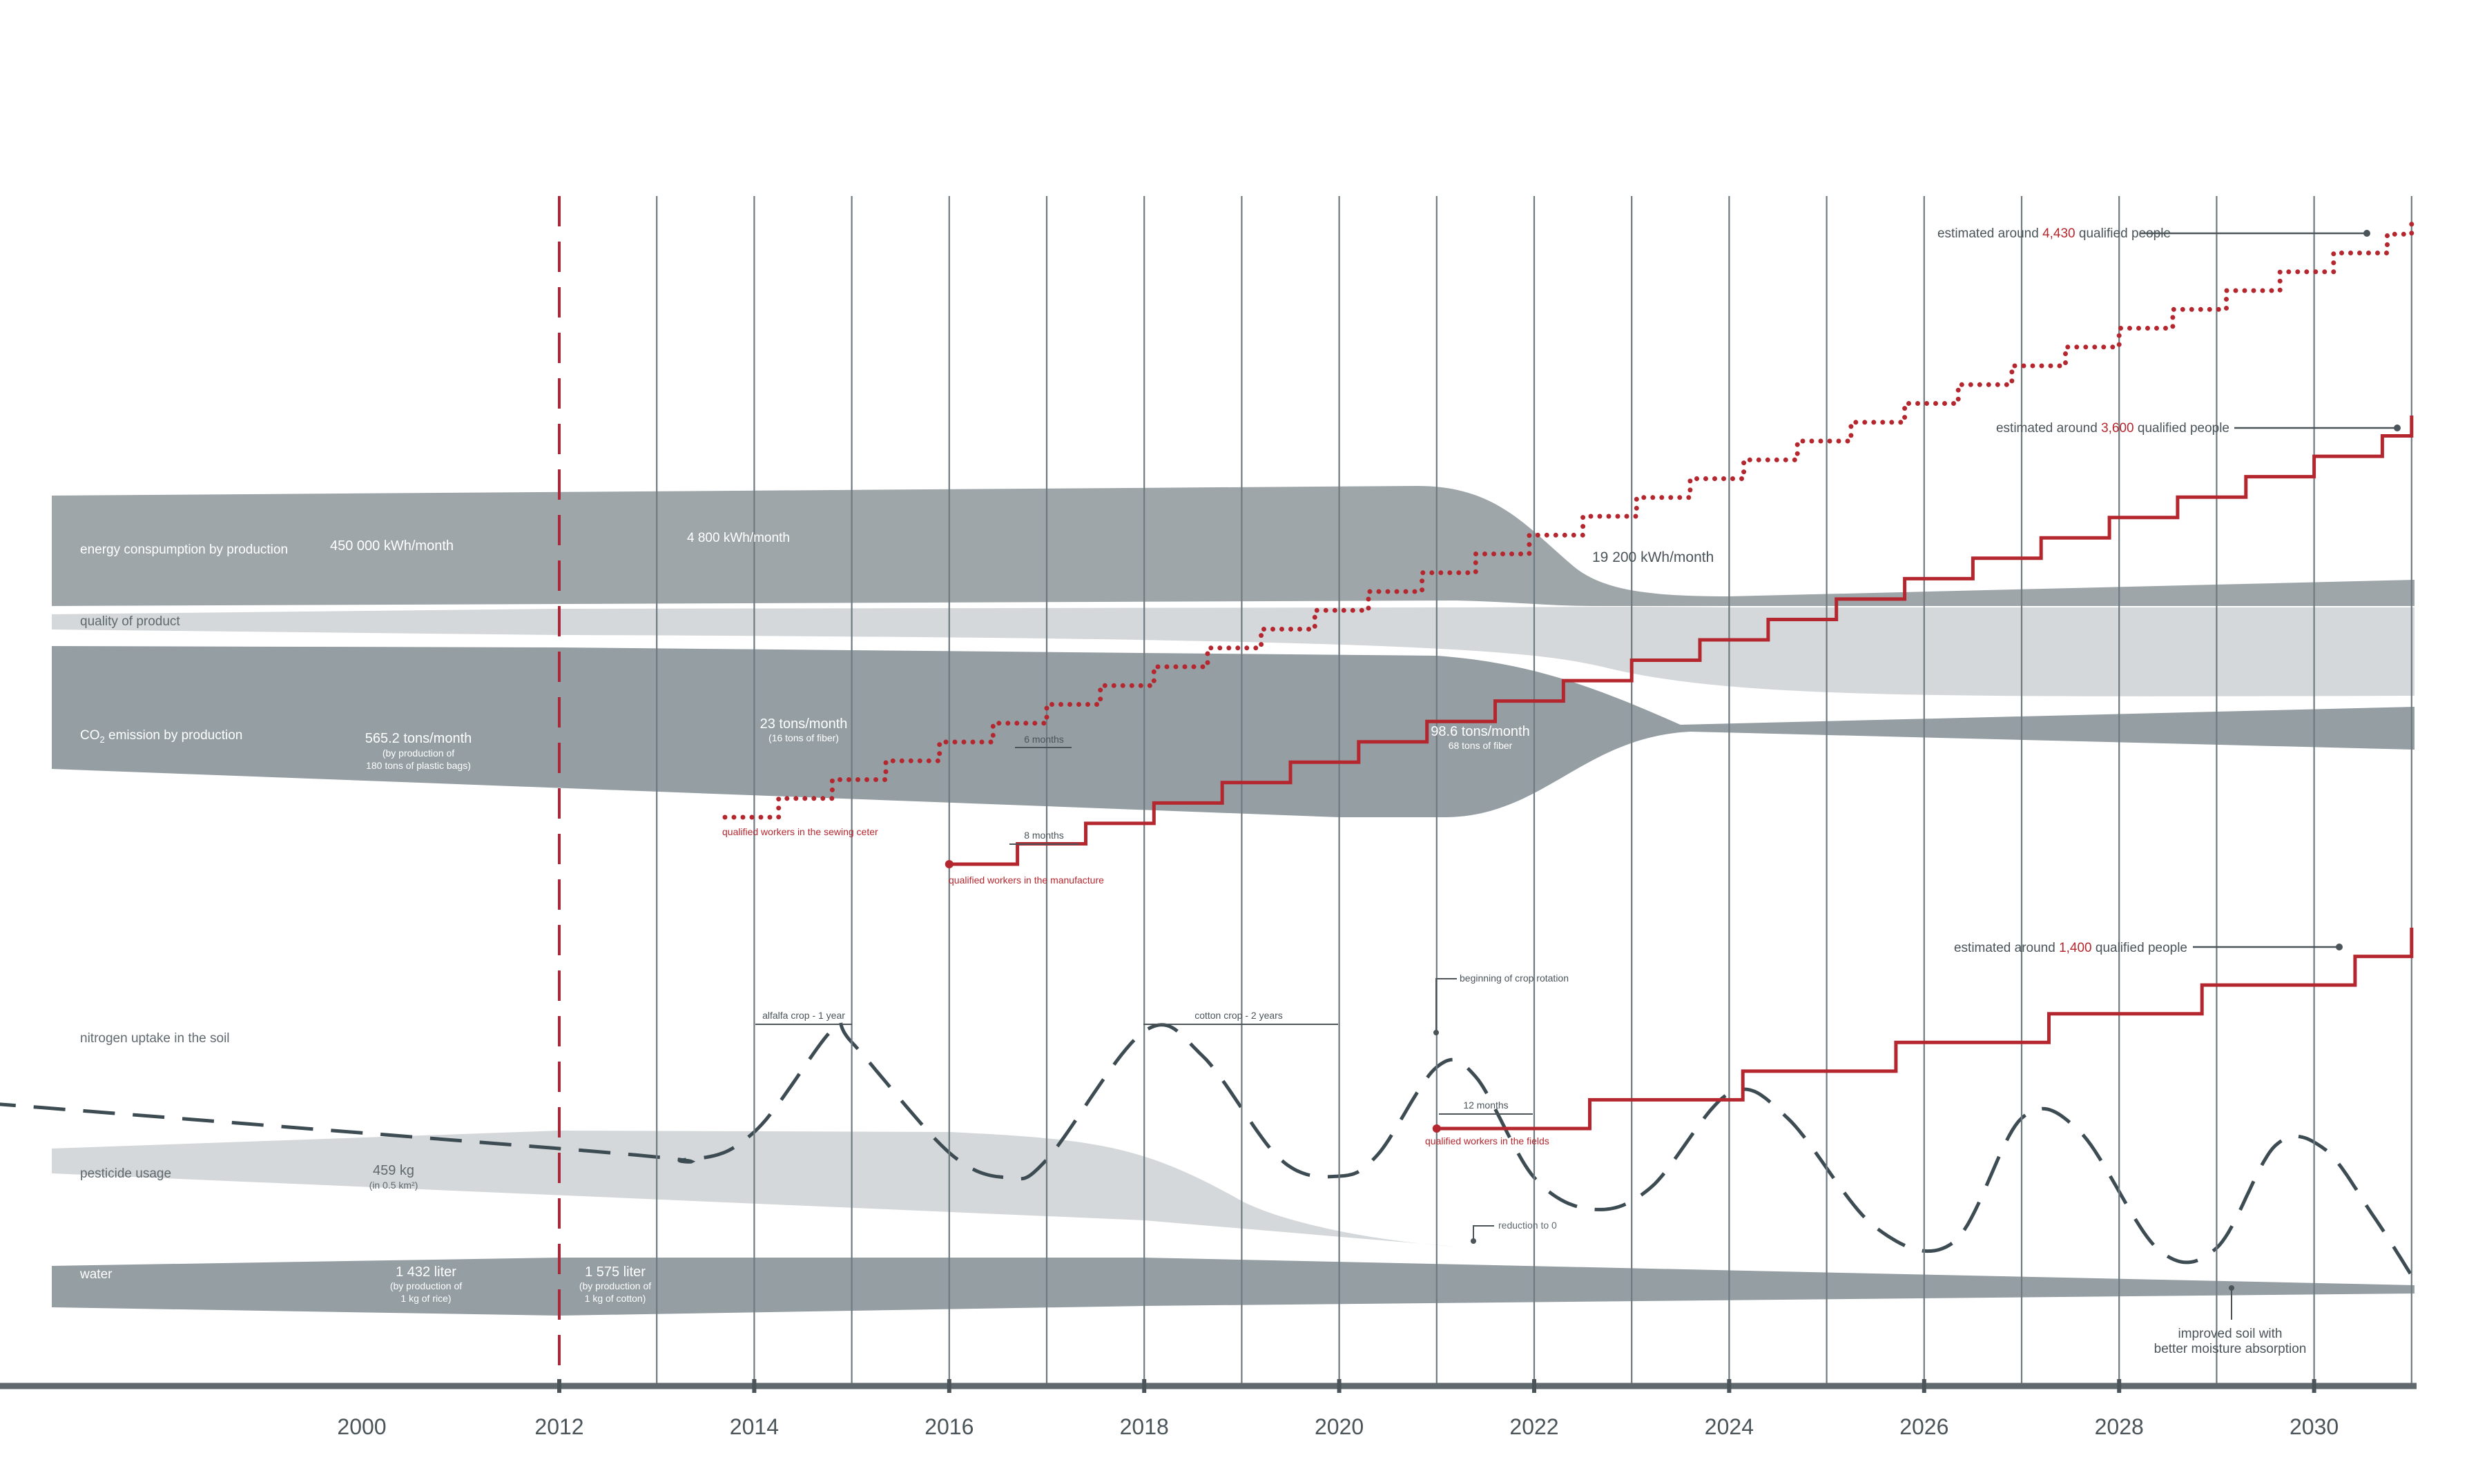  Describe the element at coordinates (1481, 745) in the screenshot. I see `co2-value-2021-sub1: 68 tons of fiber` at that location.